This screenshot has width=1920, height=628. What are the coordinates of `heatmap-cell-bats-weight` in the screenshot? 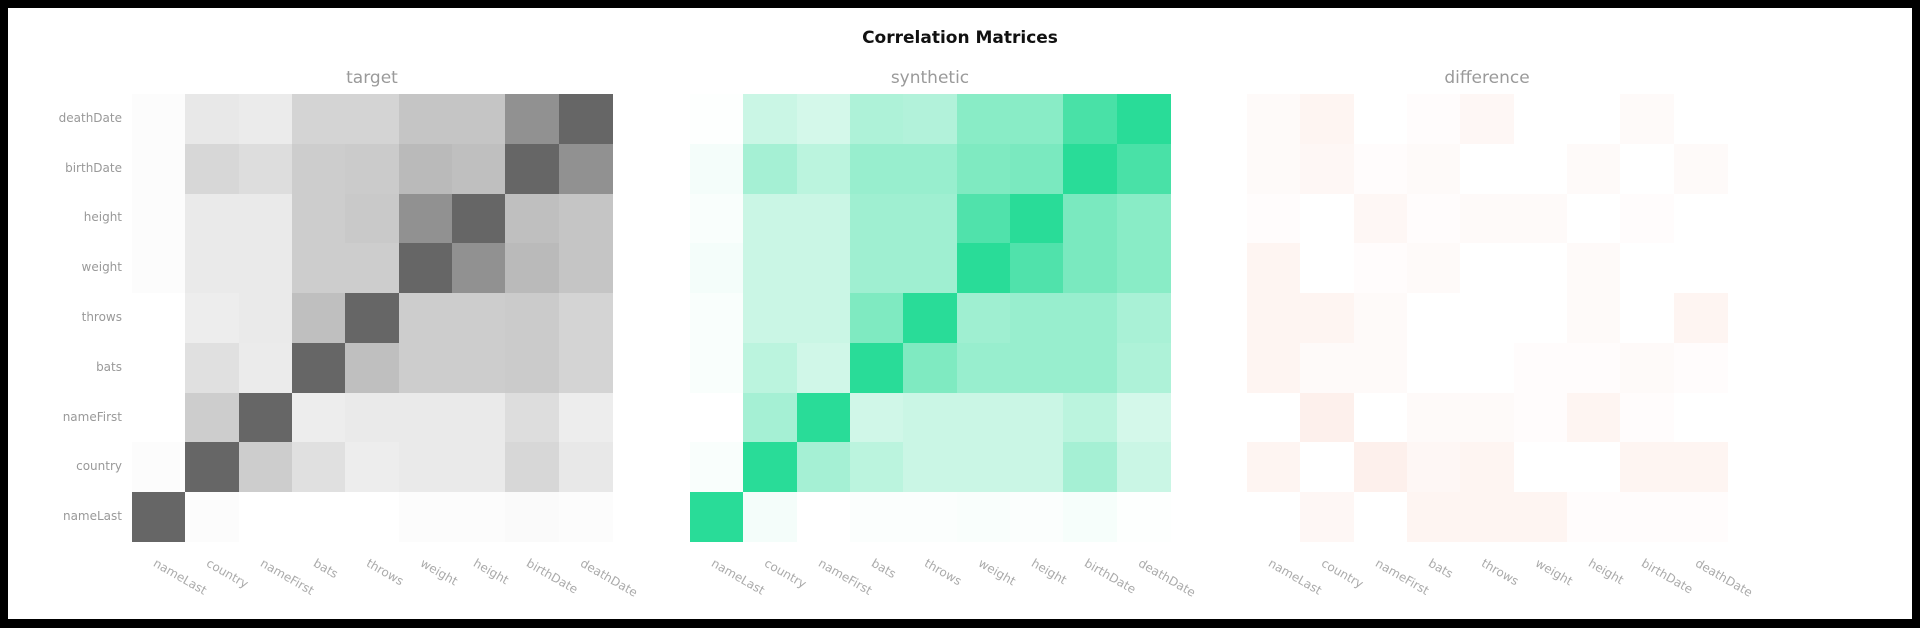 It's located at (1540, 367).